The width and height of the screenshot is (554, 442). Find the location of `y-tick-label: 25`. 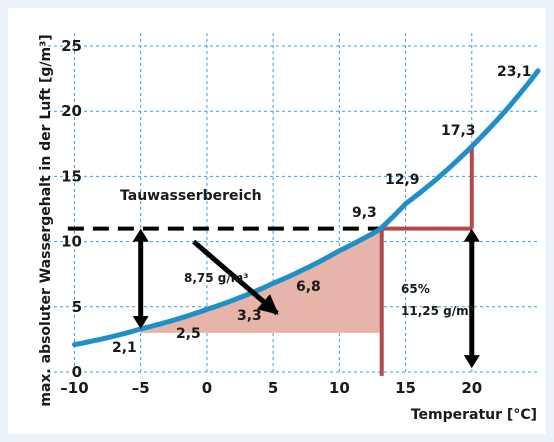

y-tick-label: 25 is located at coordinates (71, 46).